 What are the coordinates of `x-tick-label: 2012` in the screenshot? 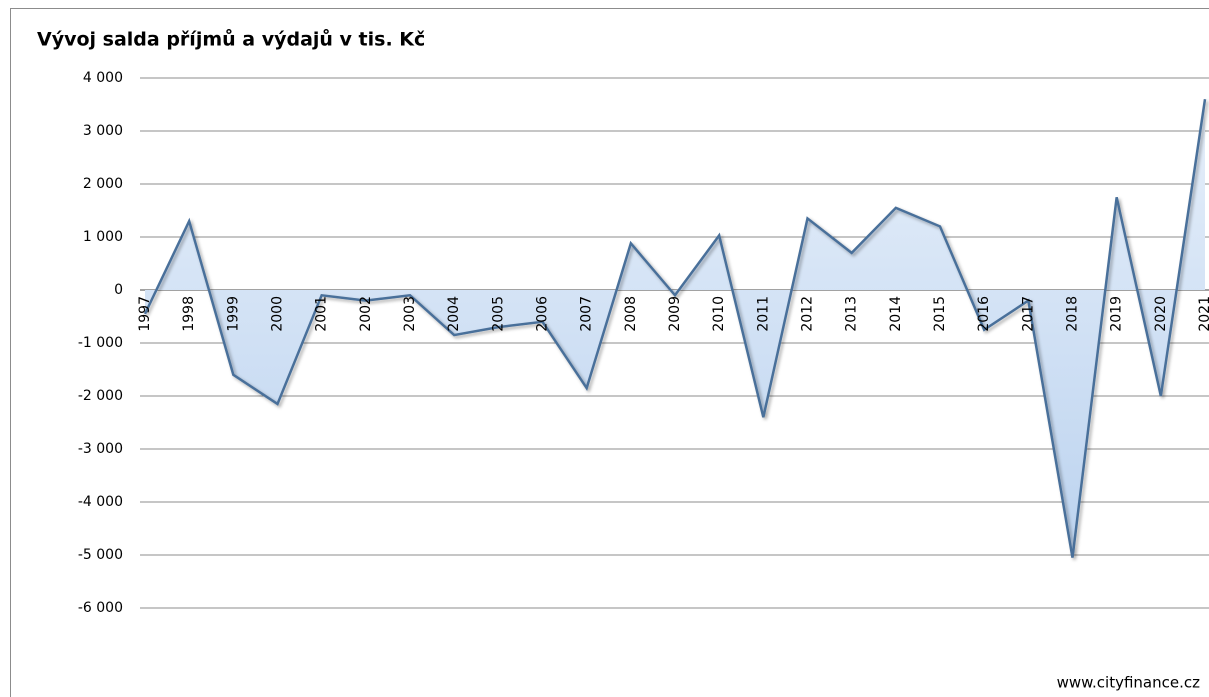 It's located at (808, 314).